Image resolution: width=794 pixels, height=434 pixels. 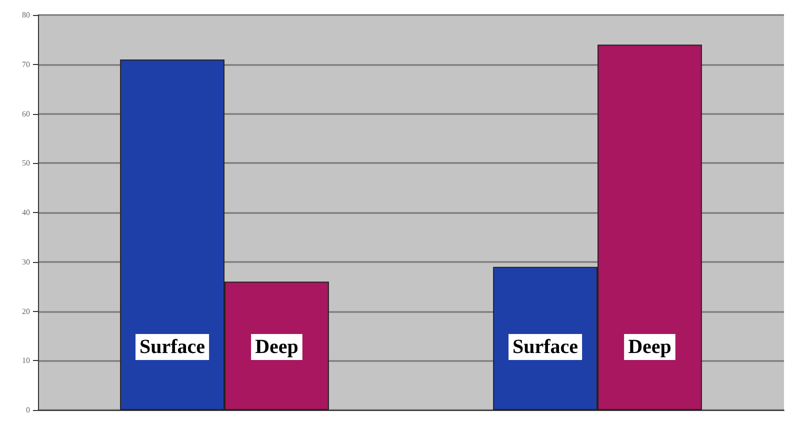 What do you see at coordinates (28, 410) in the screenshot?
I see `y-tick-label: 0` at bounding box center [28, 410].